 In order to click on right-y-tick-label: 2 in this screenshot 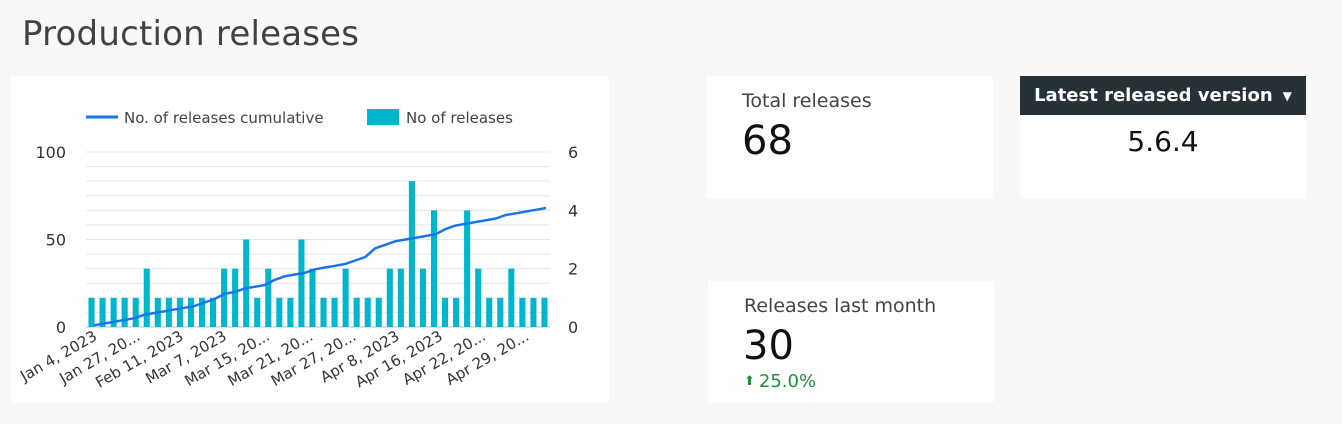, I will do `click(573, 269)`.